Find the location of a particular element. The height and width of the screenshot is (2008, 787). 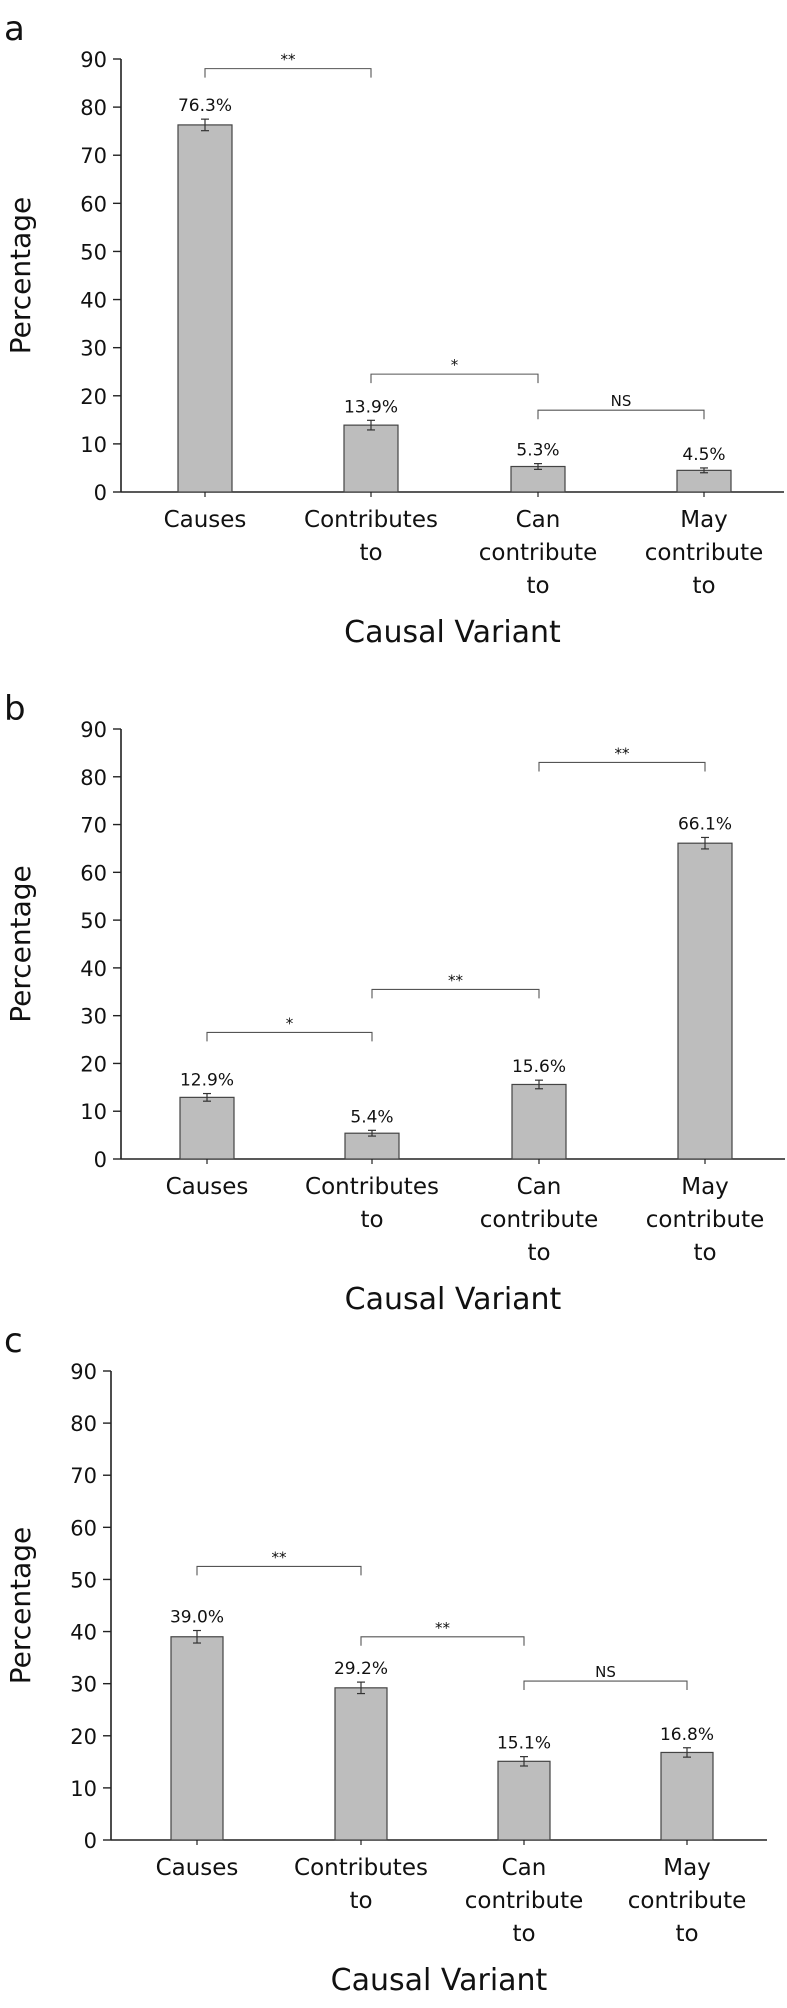

bar-value-label: 5.3% is located at coordinates (537, 451).